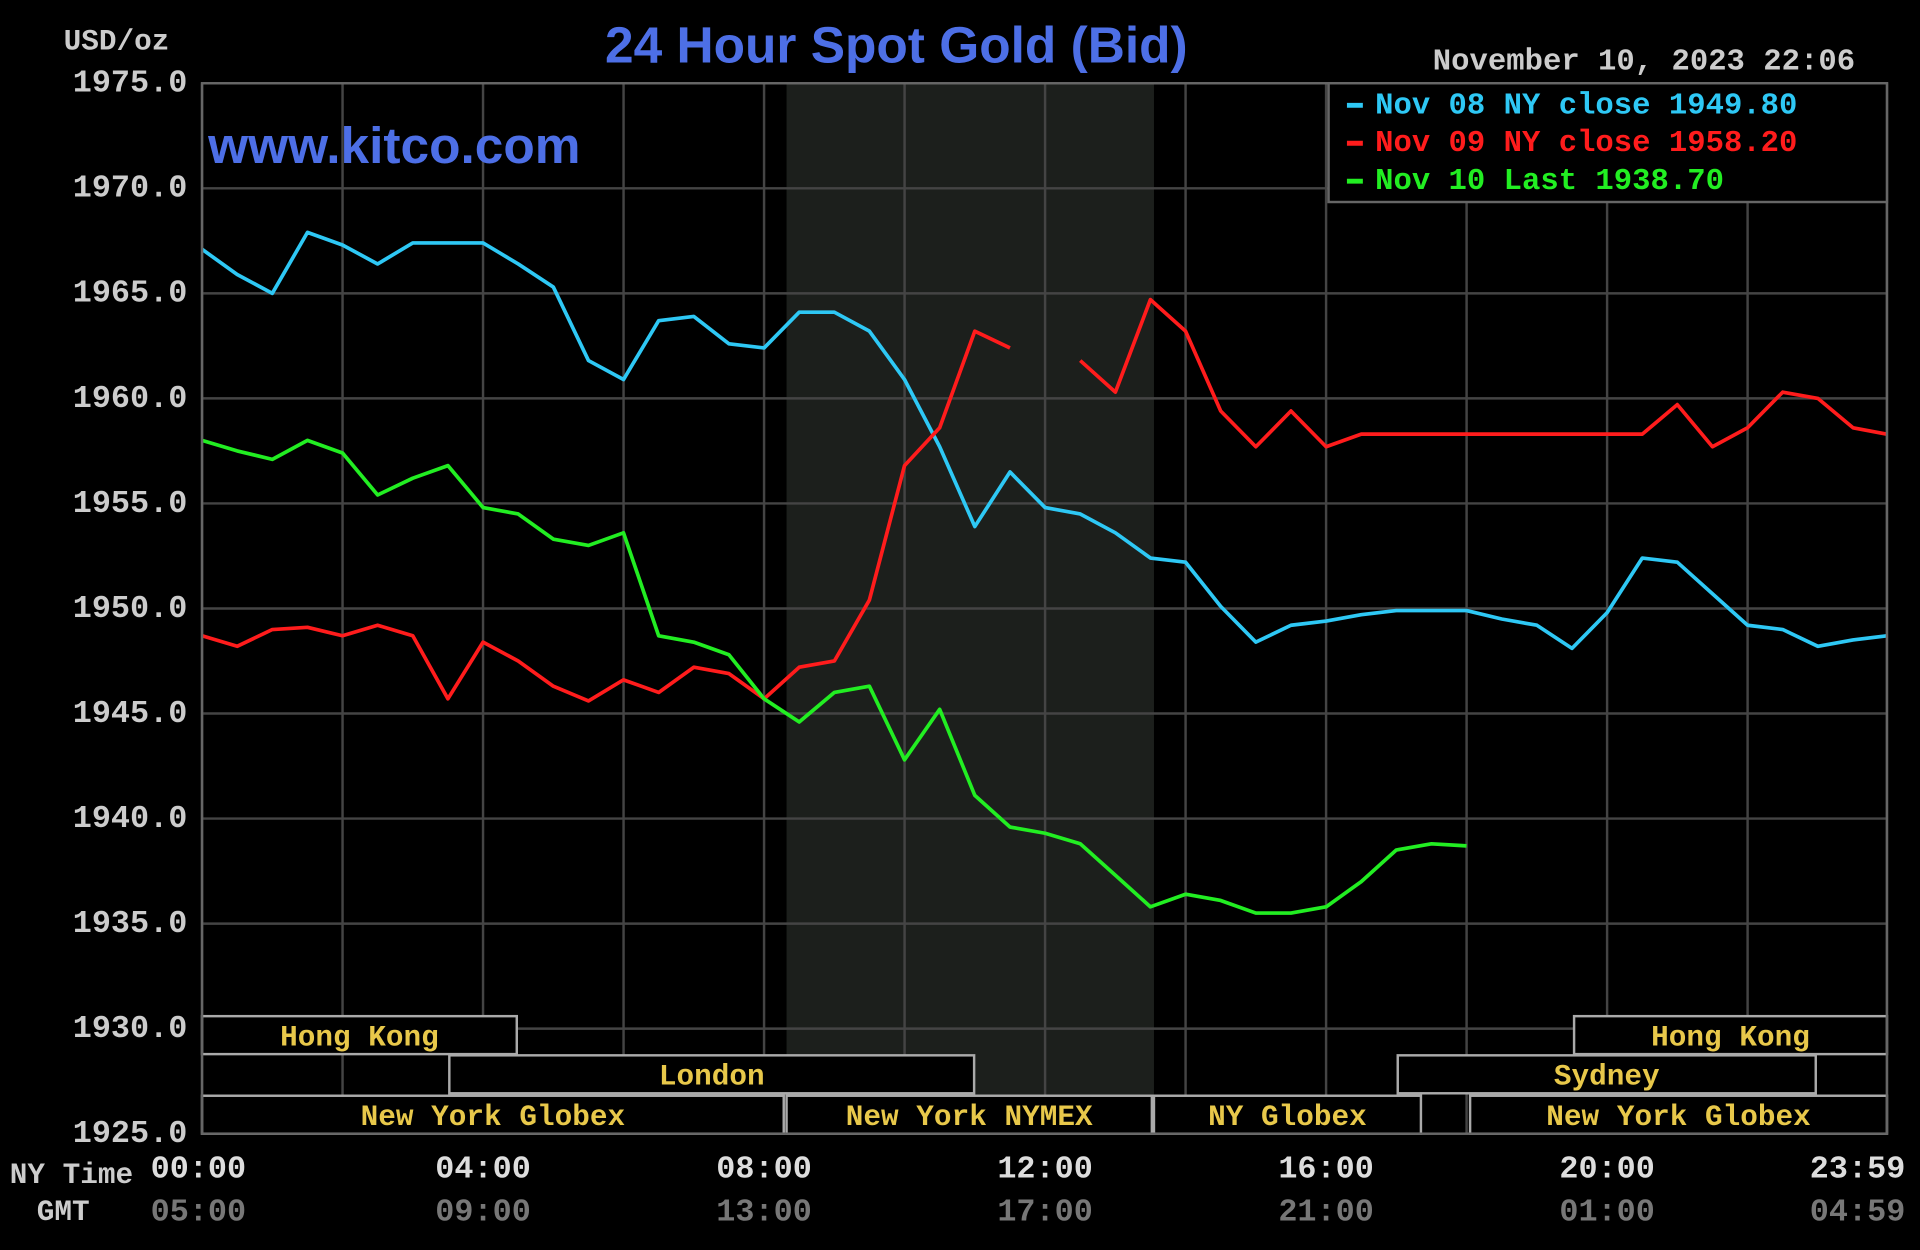 The image size is (1920, 1250). What do you see at coordinates (130, 504) in the screenshot?
I see `y-tick-label: 1955.0` at bounding box center [130, 504].